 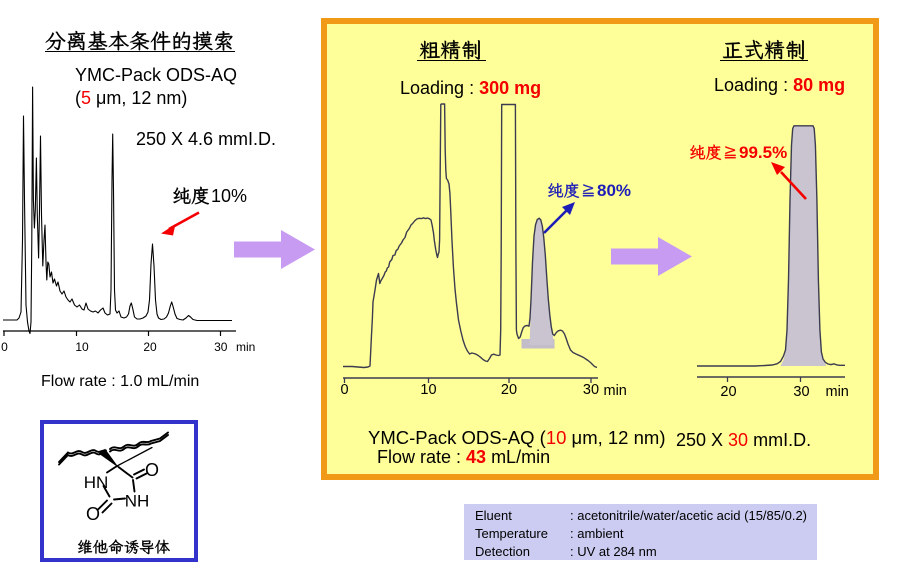 What do you see at coordinates (137, 501) in the screenshot?
I see `svg-text: NH` at bounding box center [137, 501].